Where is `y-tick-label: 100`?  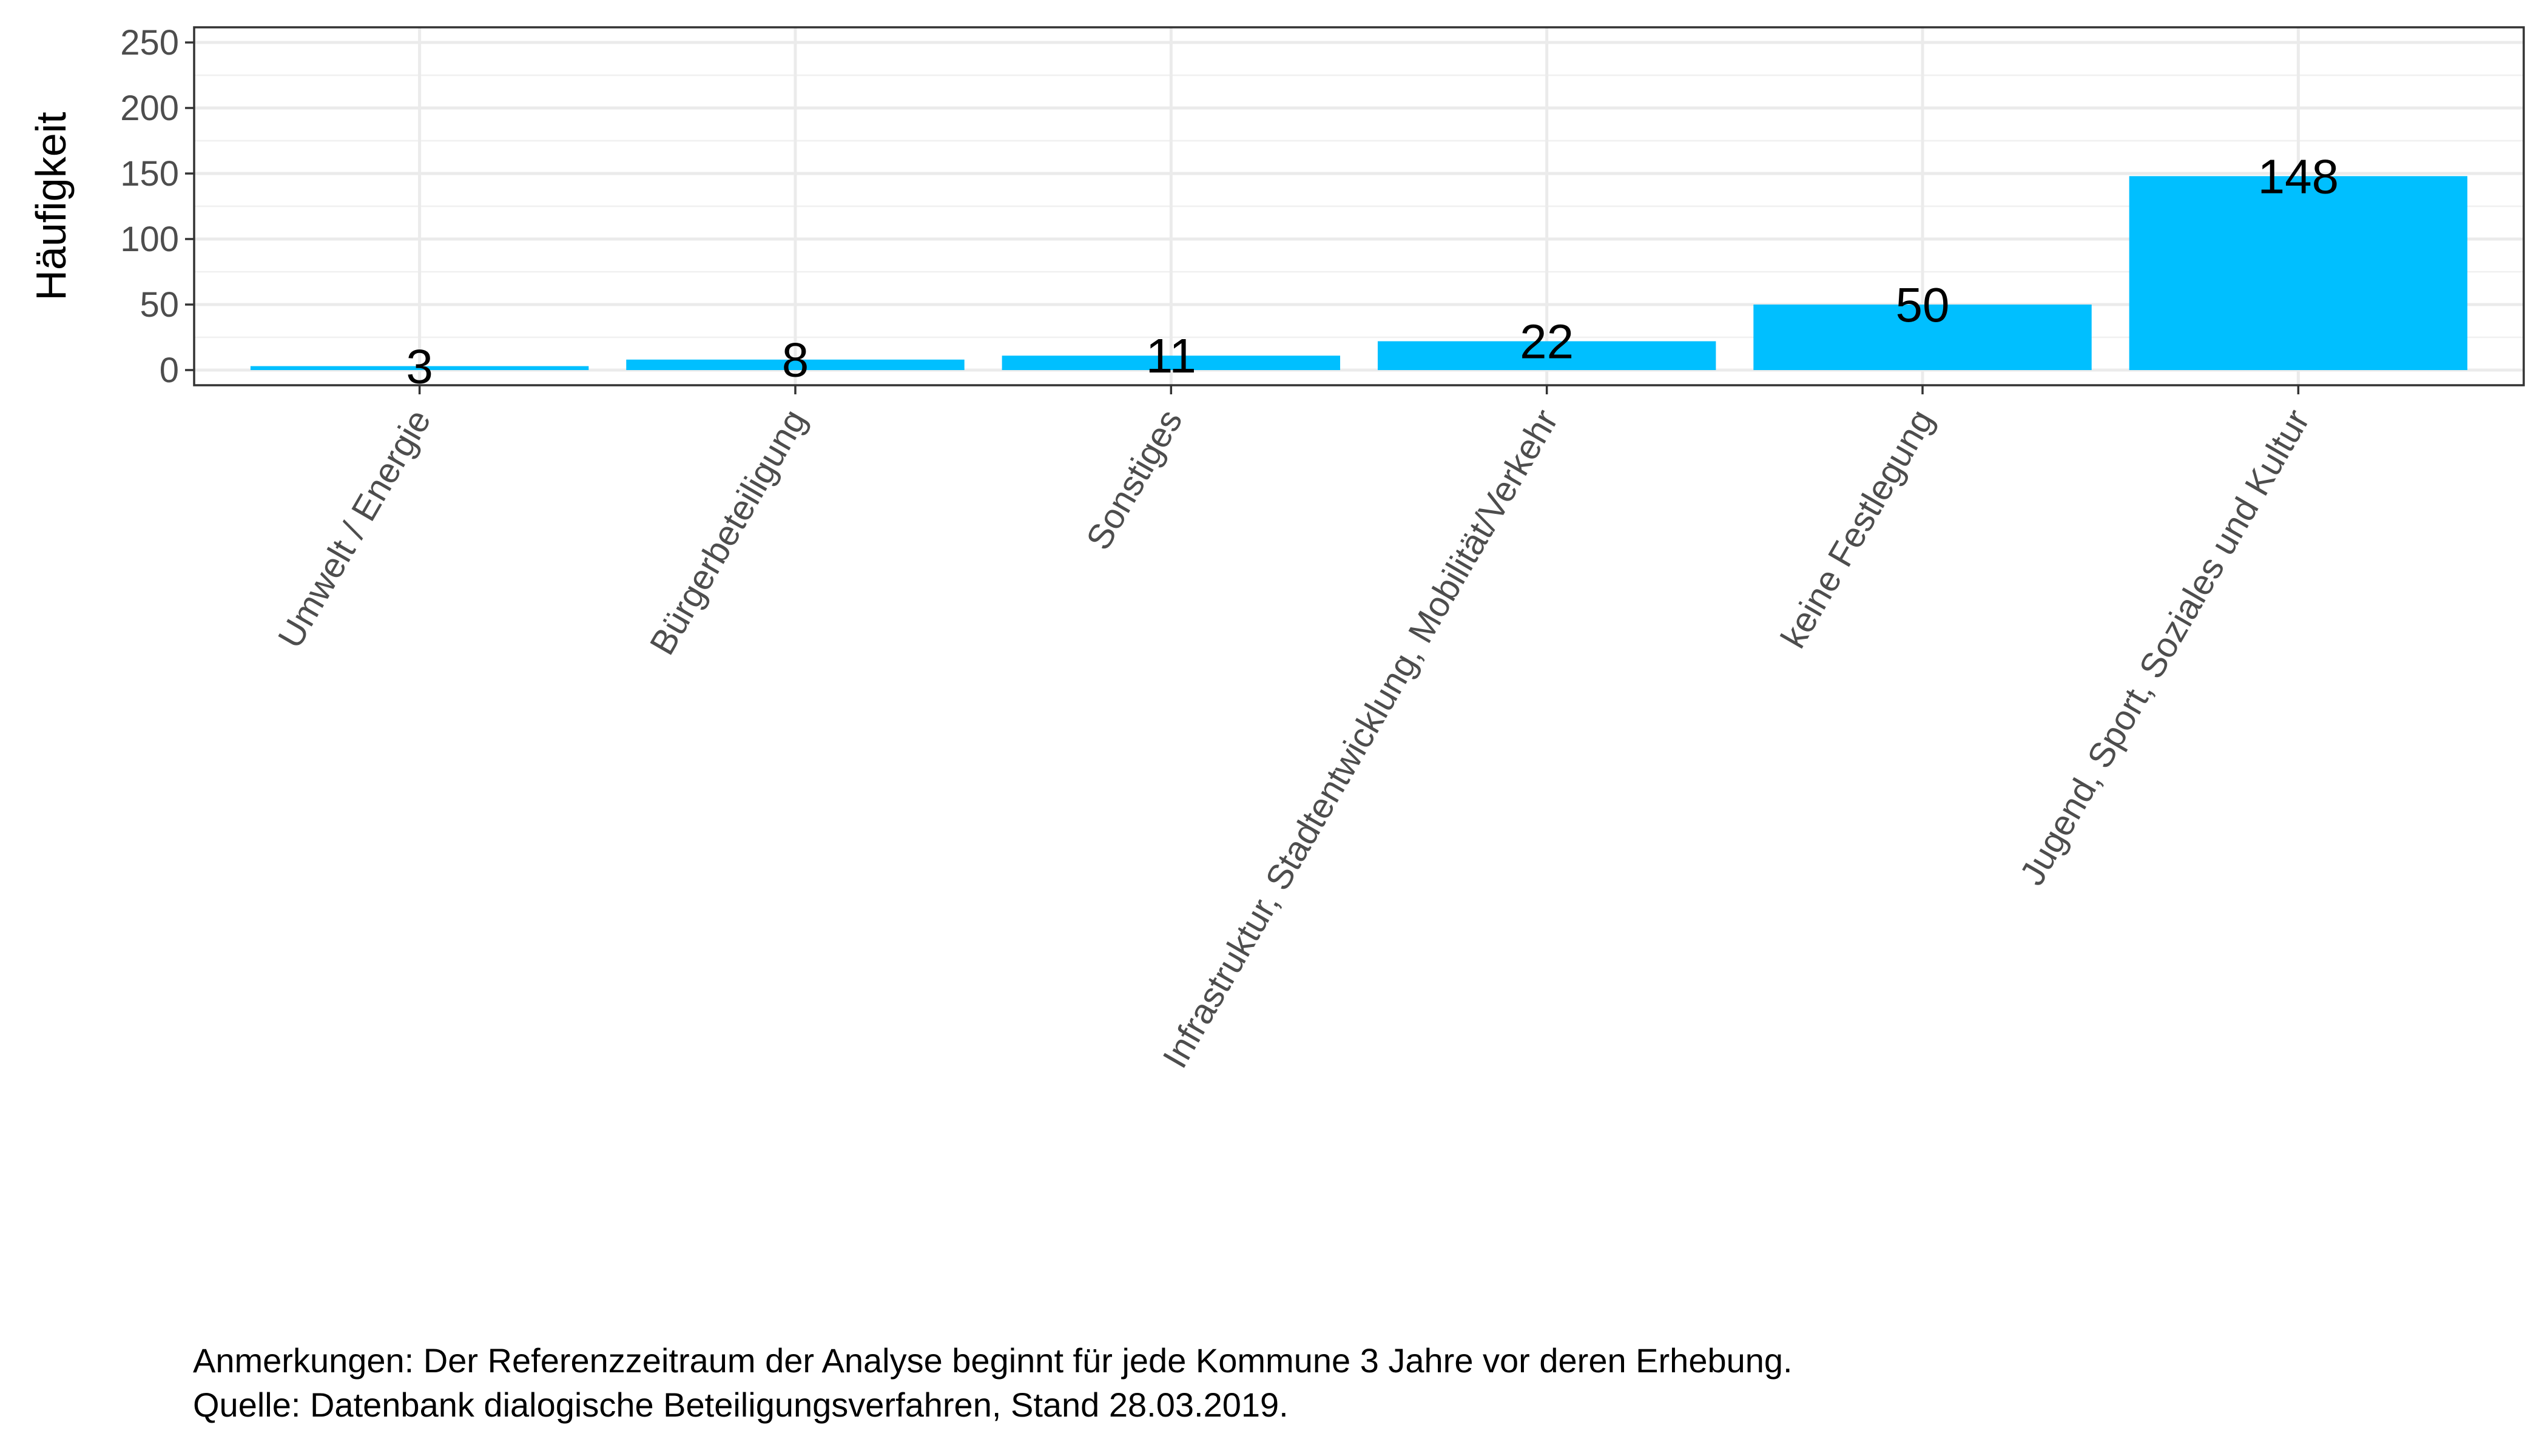
y-tick-label: 100 is located at coordinates (149, 239).